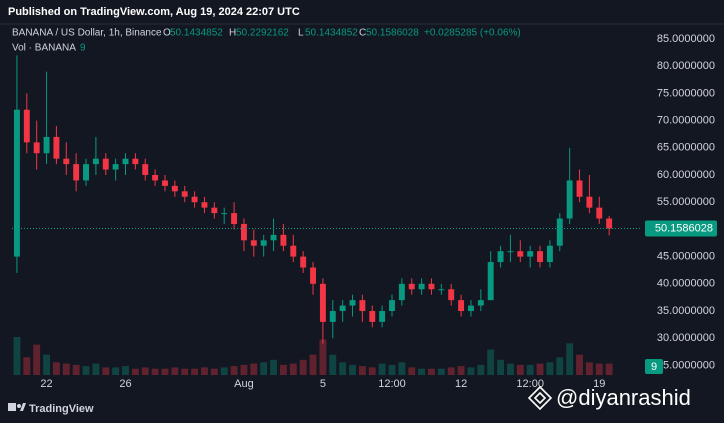  Describe the element at coordinates (686, 311) in the screenshot. I see `y-tick-label: 35.0000000` at that location.